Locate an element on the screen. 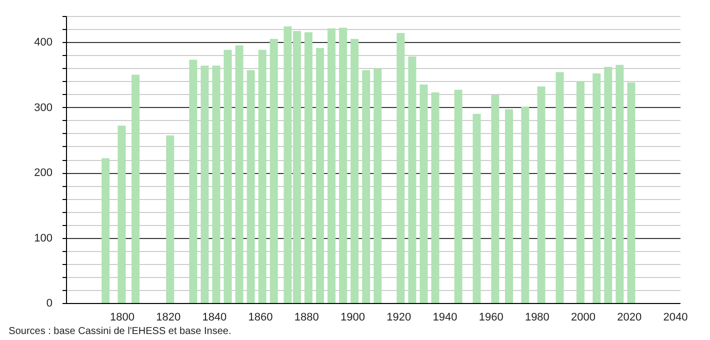  y-tick-label: 400 is located at coordinates (43, 42).